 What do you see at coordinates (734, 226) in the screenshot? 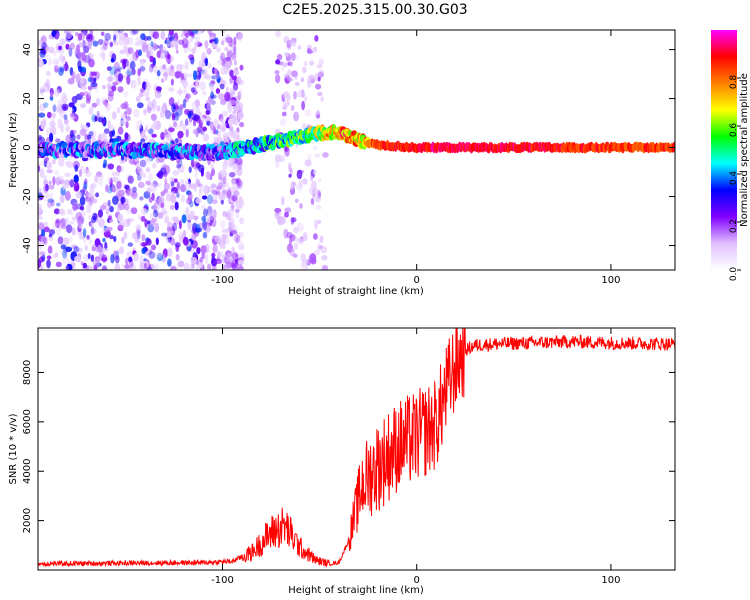
I see `colorbar-tick-label: 0.2` at bounding box center [734, 226].